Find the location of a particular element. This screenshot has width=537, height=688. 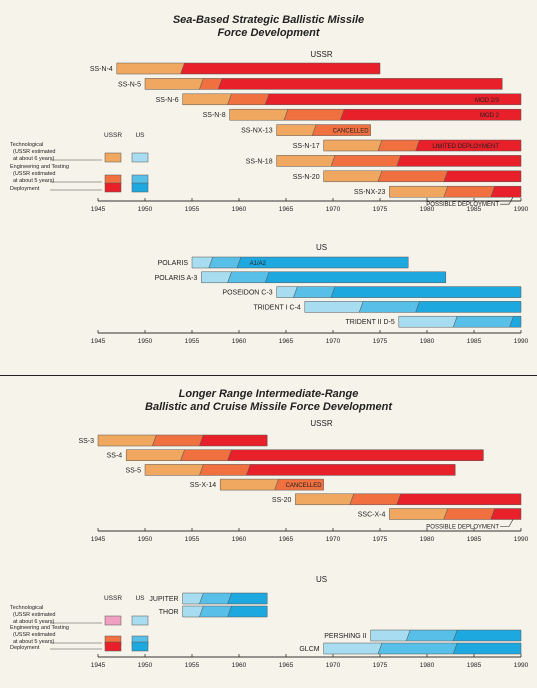

legend-engineering-text: at about 5 years) is located at coordinates (33, 642).